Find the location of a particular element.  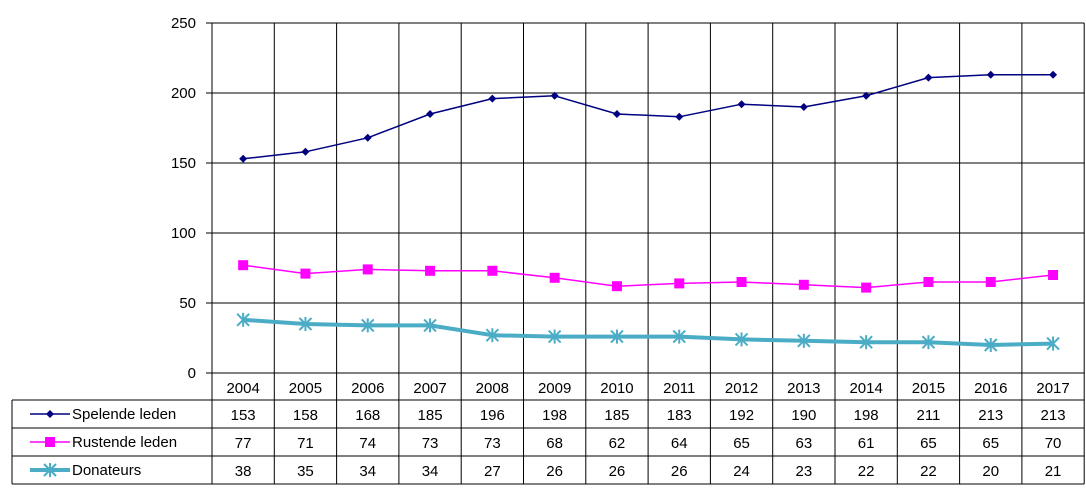

x-tick-label: 2014 is located at coordinates (865, 388).